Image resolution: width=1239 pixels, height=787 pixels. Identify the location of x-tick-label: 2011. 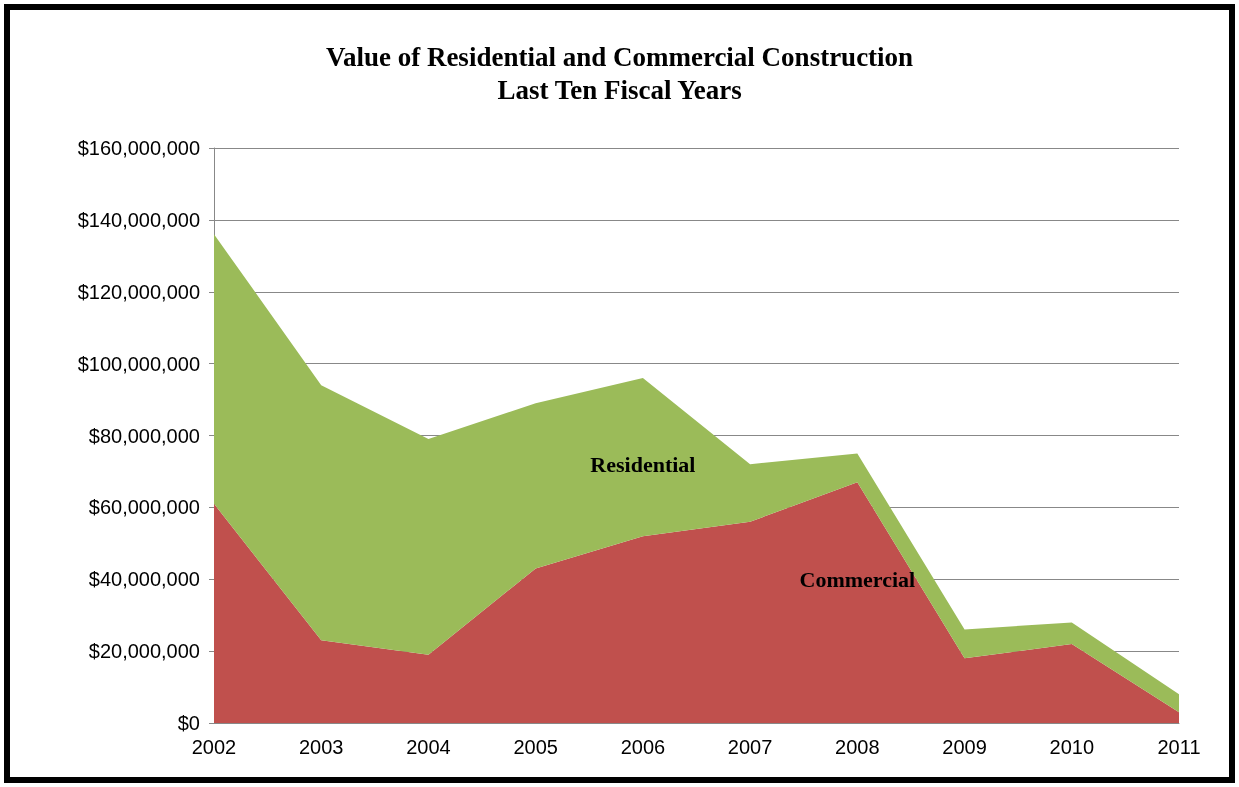
(1179, 747).